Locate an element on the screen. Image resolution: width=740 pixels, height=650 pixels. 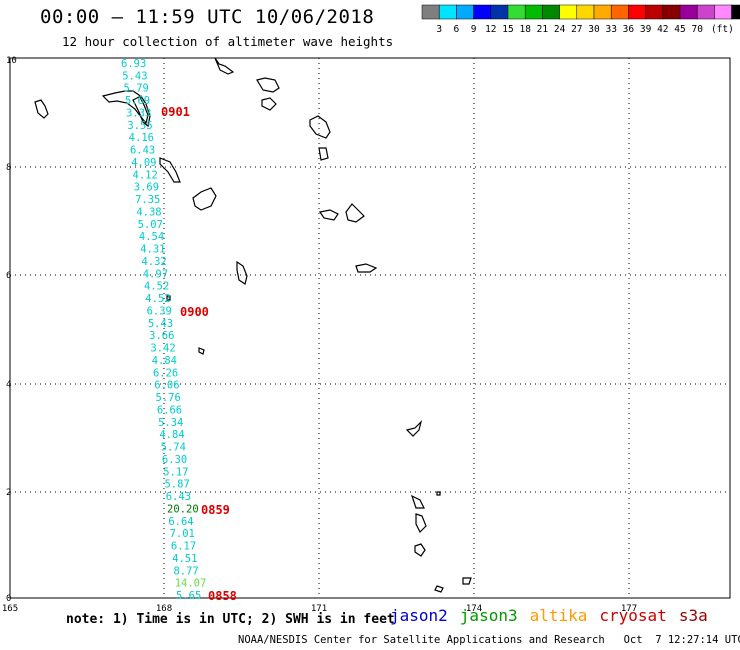
track-time-label: 0859 is located at coordinates (215, 510).